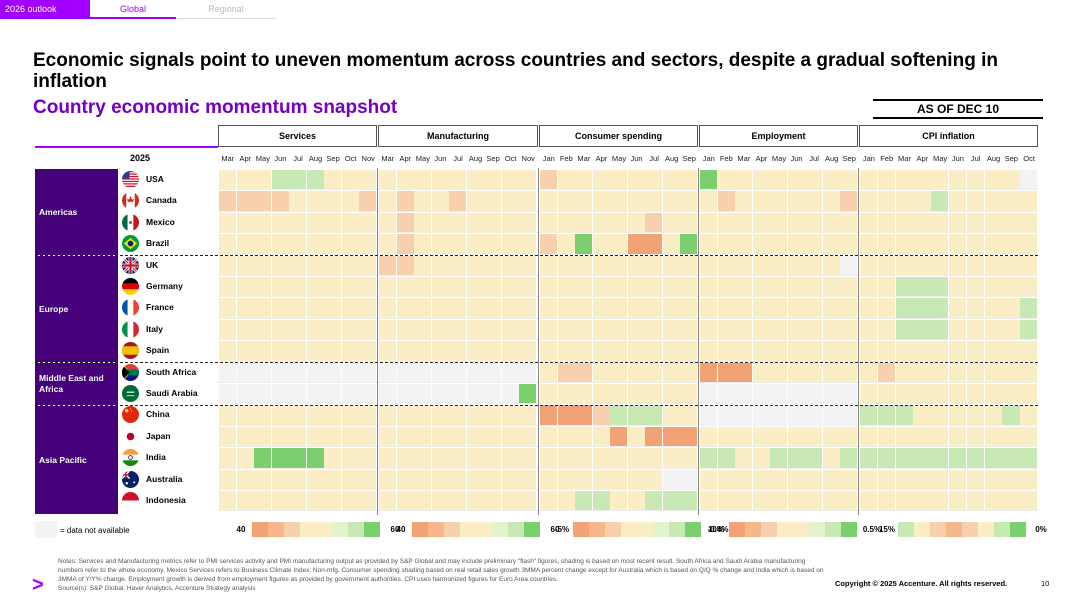 The width and height of the screenshot is (1080, 607). Describe the element at coordinates (166, 500) in the screenshot. I see `country-name: Indonesia` at that location.